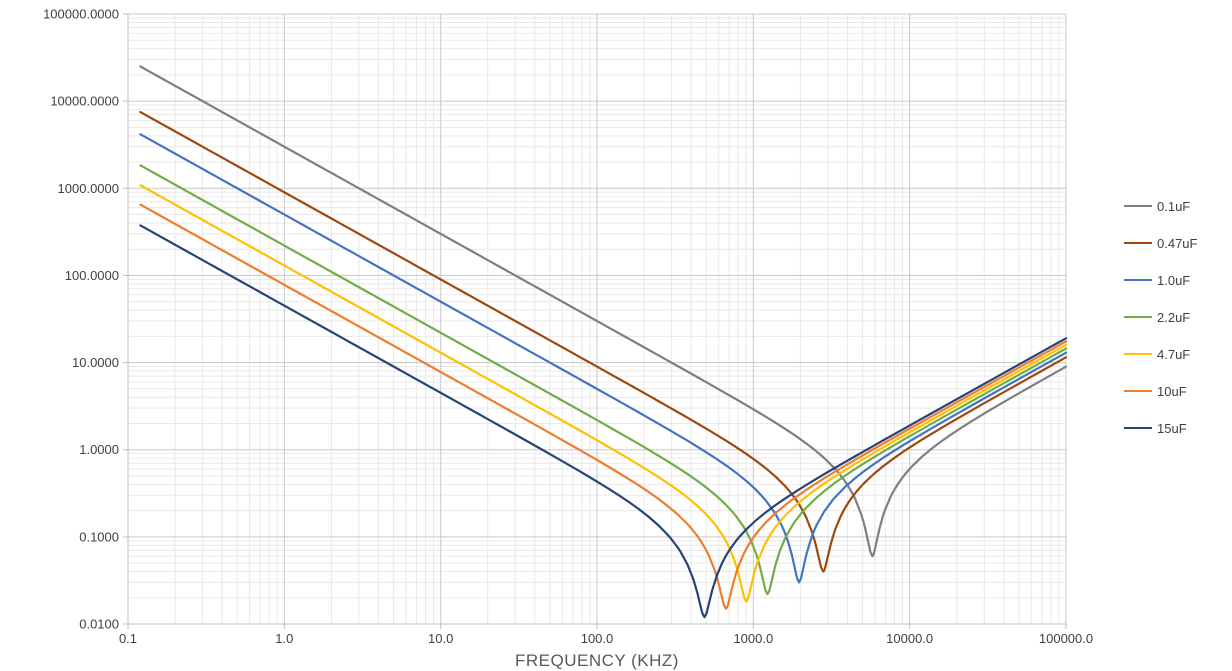 This screenshot has width=1232, height=671. I want to click on x-tick-label: 1000.0, so click(753, 638).